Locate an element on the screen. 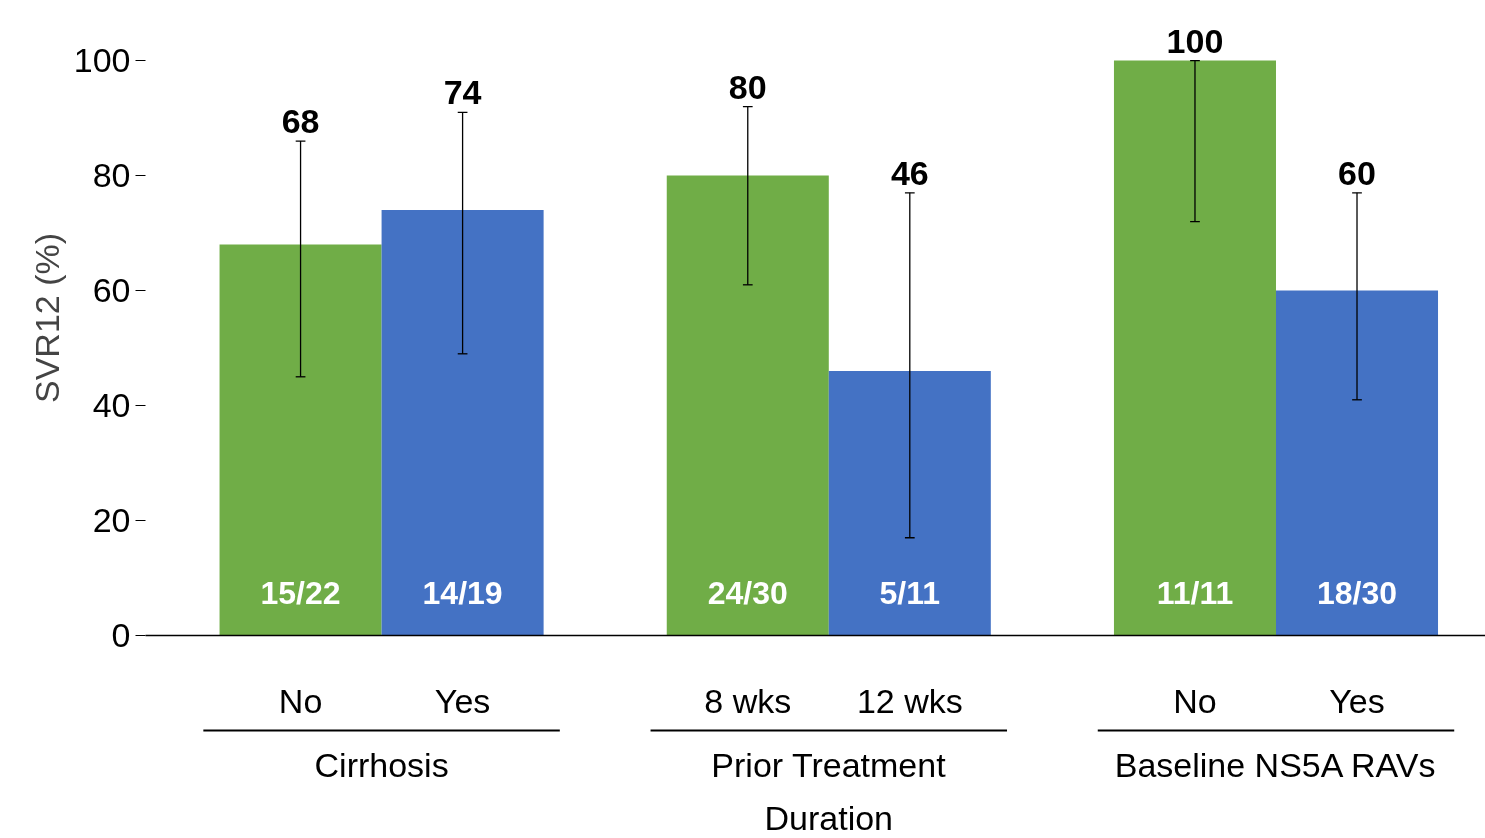 This screenshot has height=838, width=1485. data-label: 74 is located at coordinates (462, 92).